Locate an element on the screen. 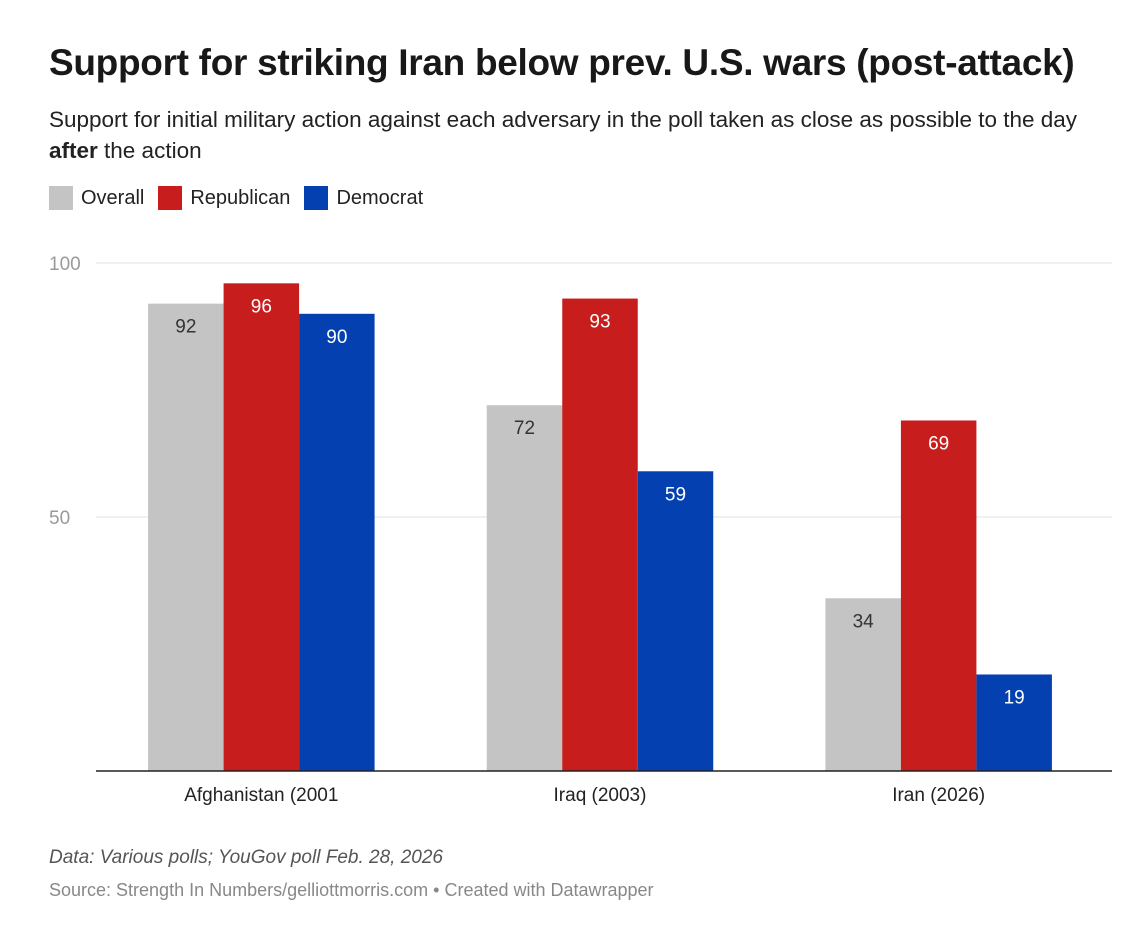 The height and width of the screenshot is (930, 1148). y-tick-label: 50 is located at coordinates (59, 518).